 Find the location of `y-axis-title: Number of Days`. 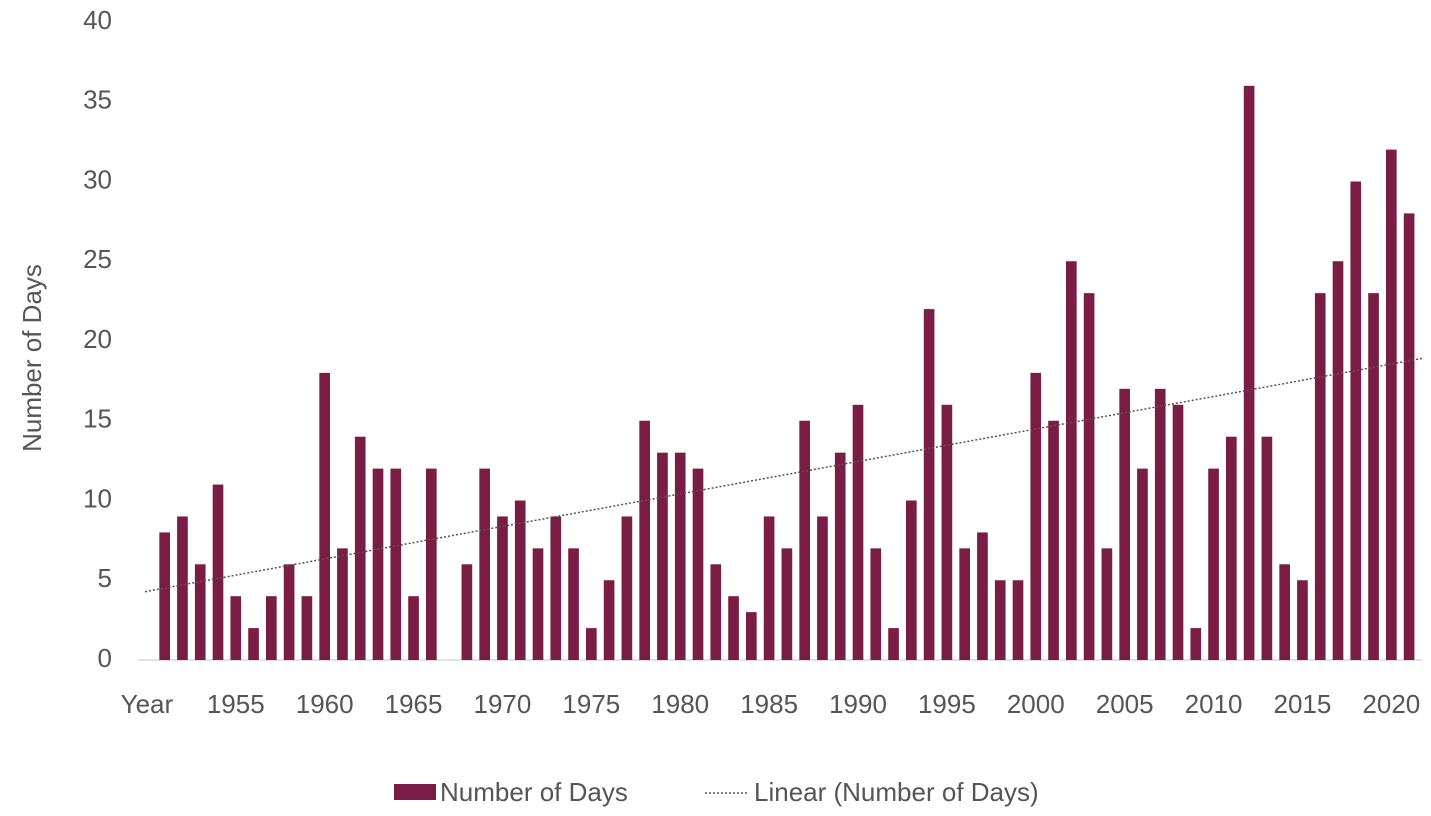

y-axis-title: Number of Days is located at coordinates (32, 358).